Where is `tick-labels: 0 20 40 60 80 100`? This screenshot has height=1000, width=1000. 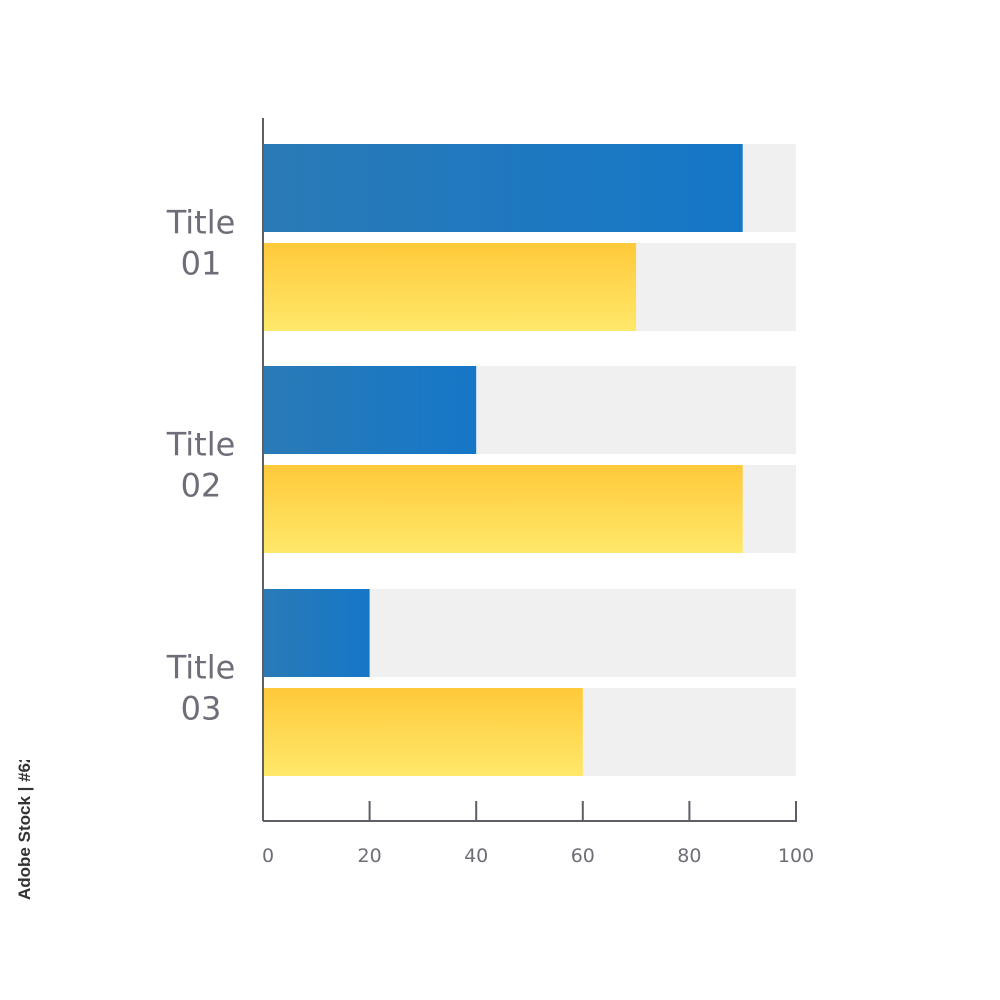
tick-labels: 0 20 40 60 80 100 is located at coordinates (538, 856).